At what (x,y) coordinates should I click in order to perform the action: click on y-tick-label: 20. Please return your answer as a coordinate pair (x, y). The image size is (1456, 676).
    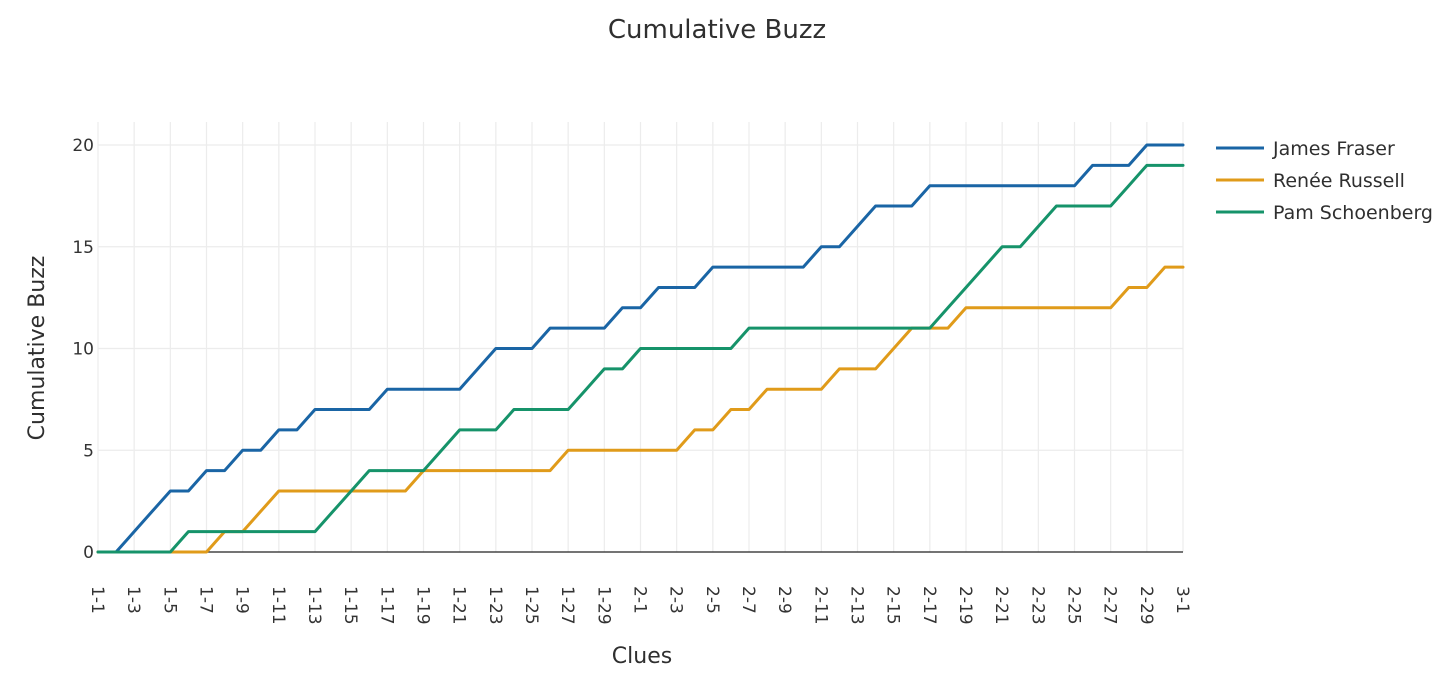
    Looking at the image, I should click on (83, 146).